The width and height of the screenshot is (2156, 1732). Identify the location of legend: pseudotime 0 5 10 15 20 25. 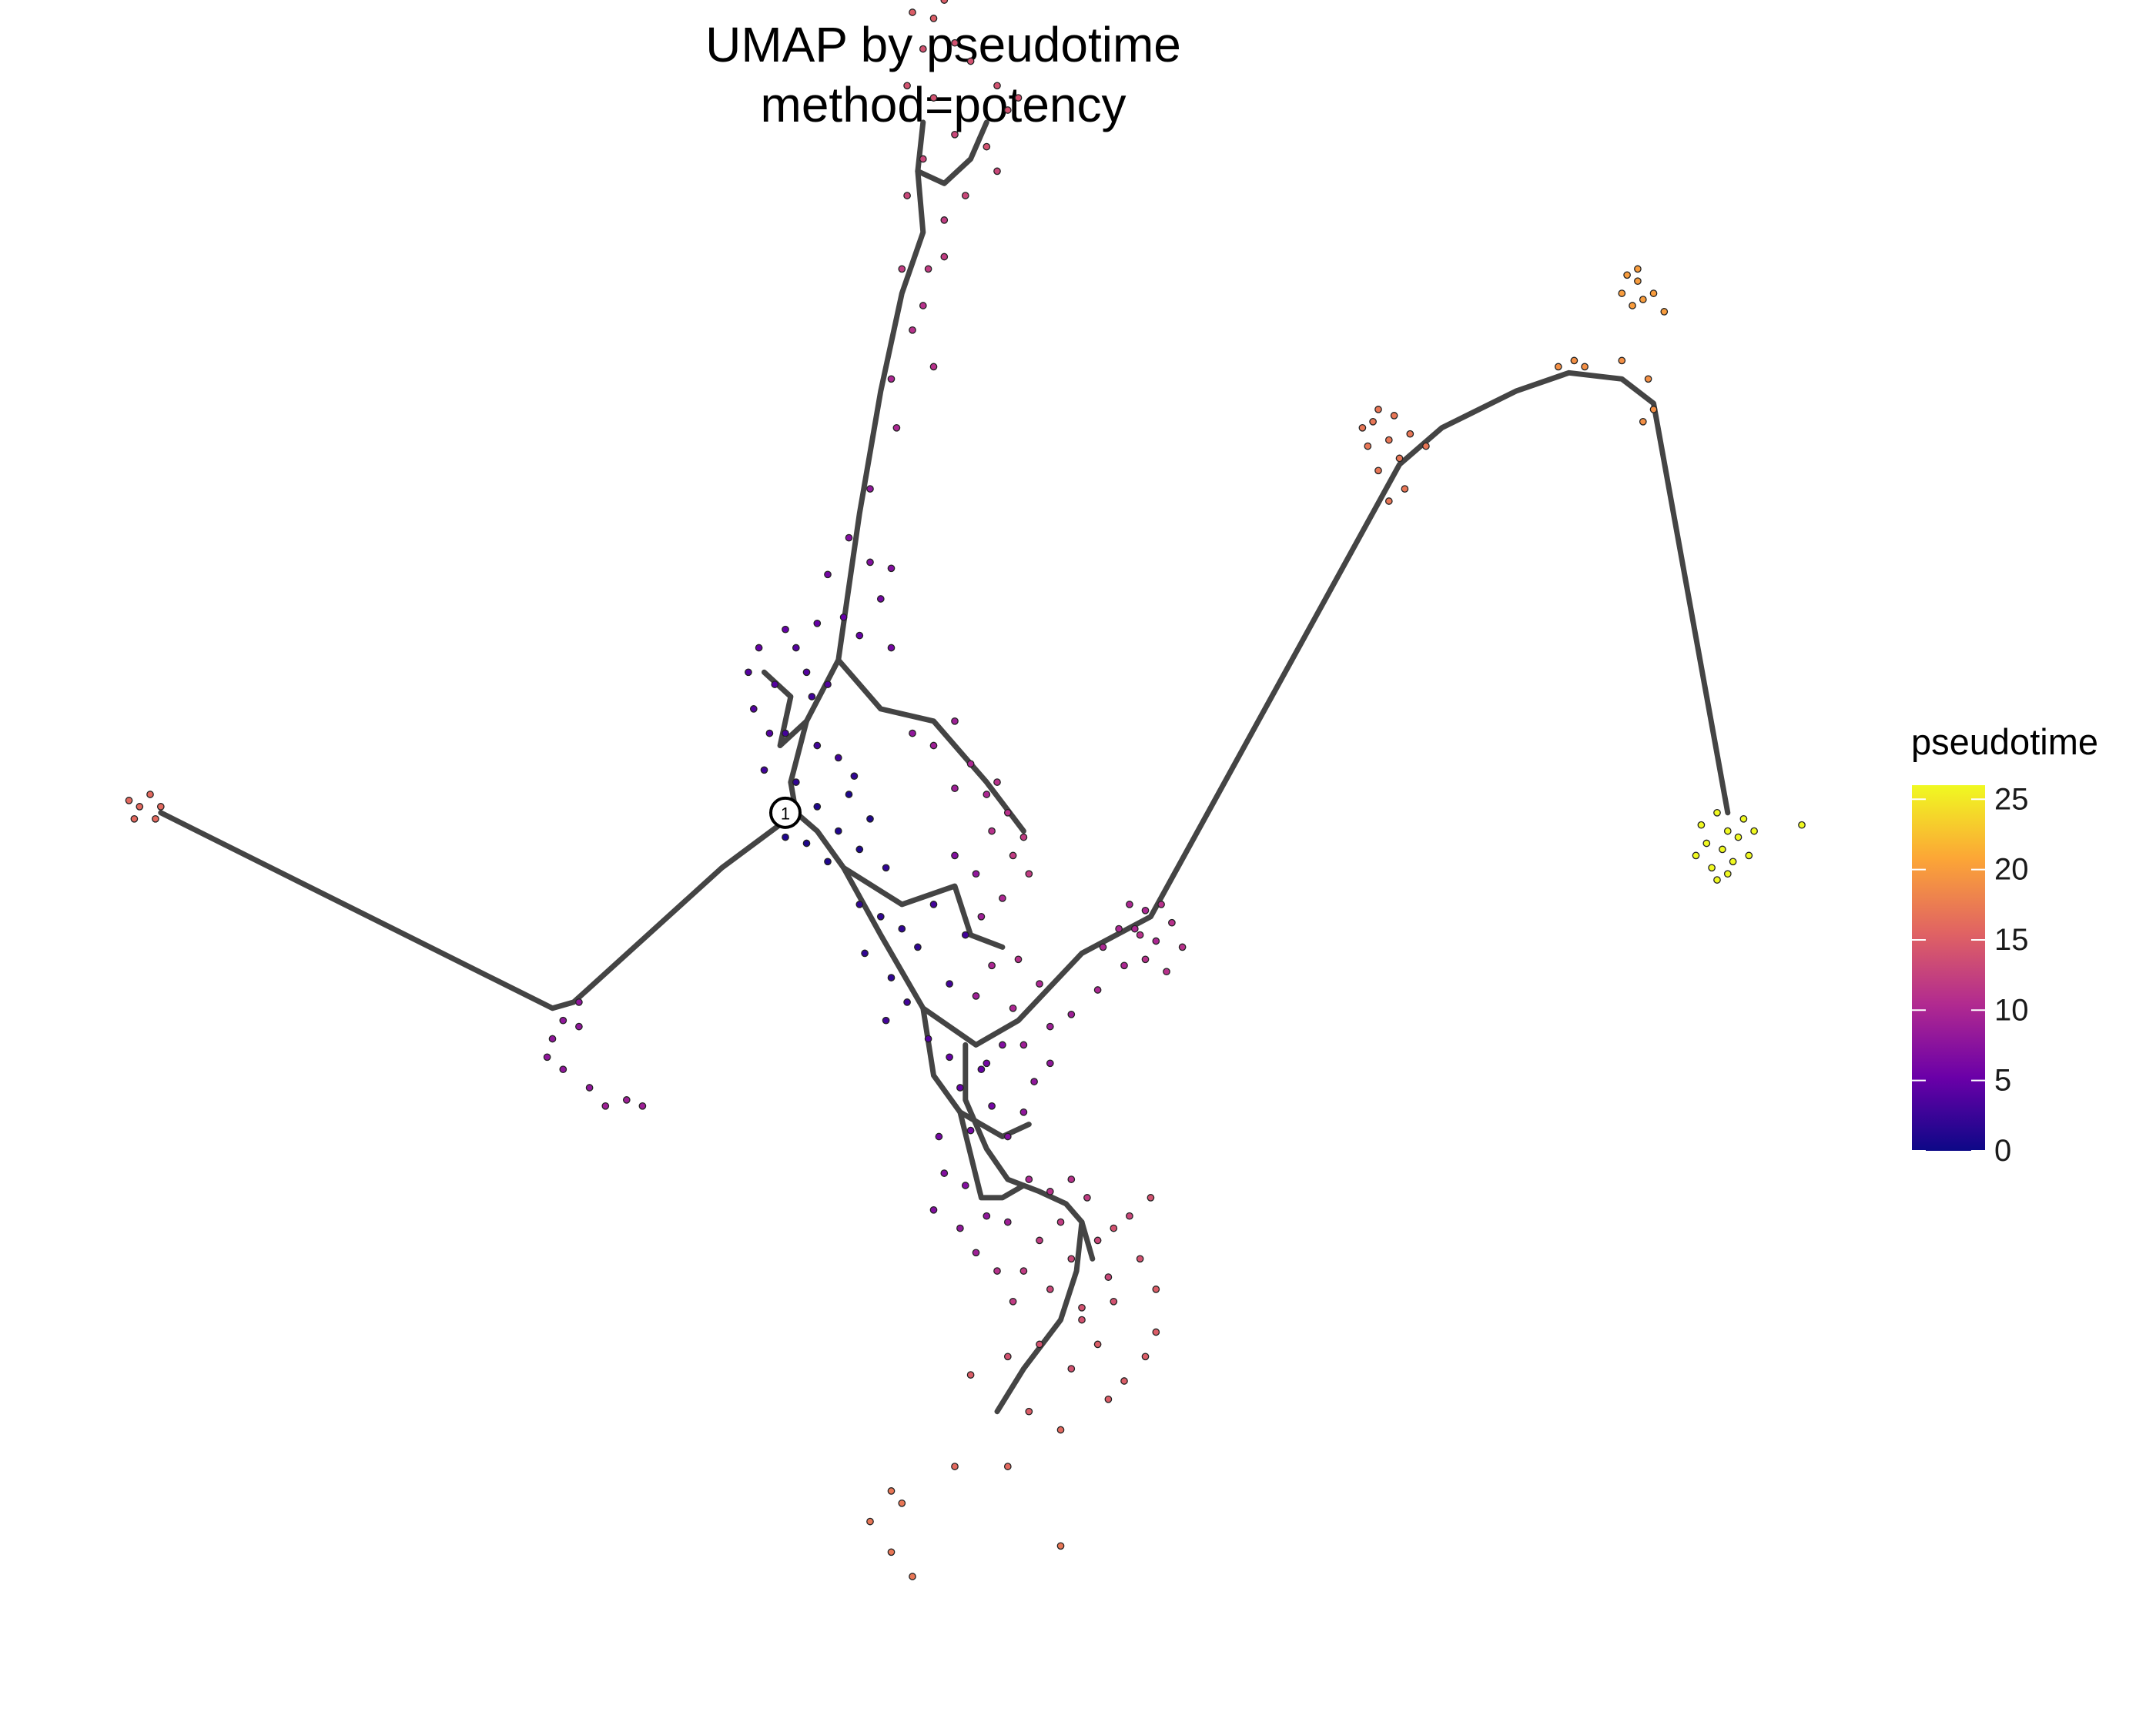
(2004, 945).